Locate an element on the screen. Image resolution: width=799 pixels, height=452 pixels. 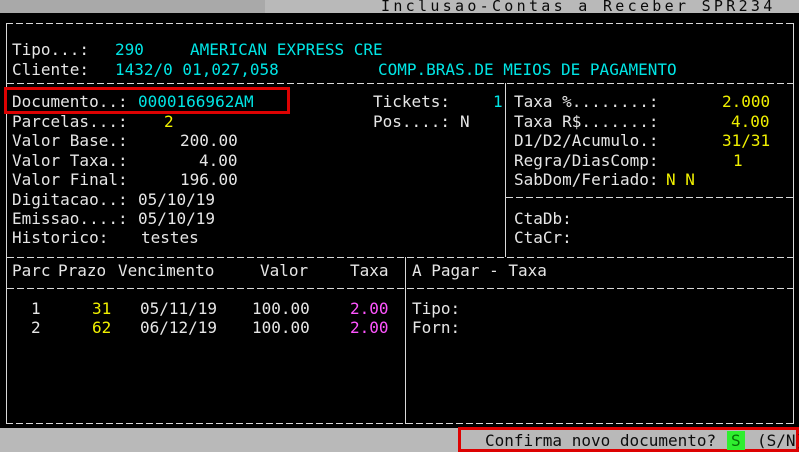
digitacao-label: Digitacao..: is located at coordinates (70, 199).